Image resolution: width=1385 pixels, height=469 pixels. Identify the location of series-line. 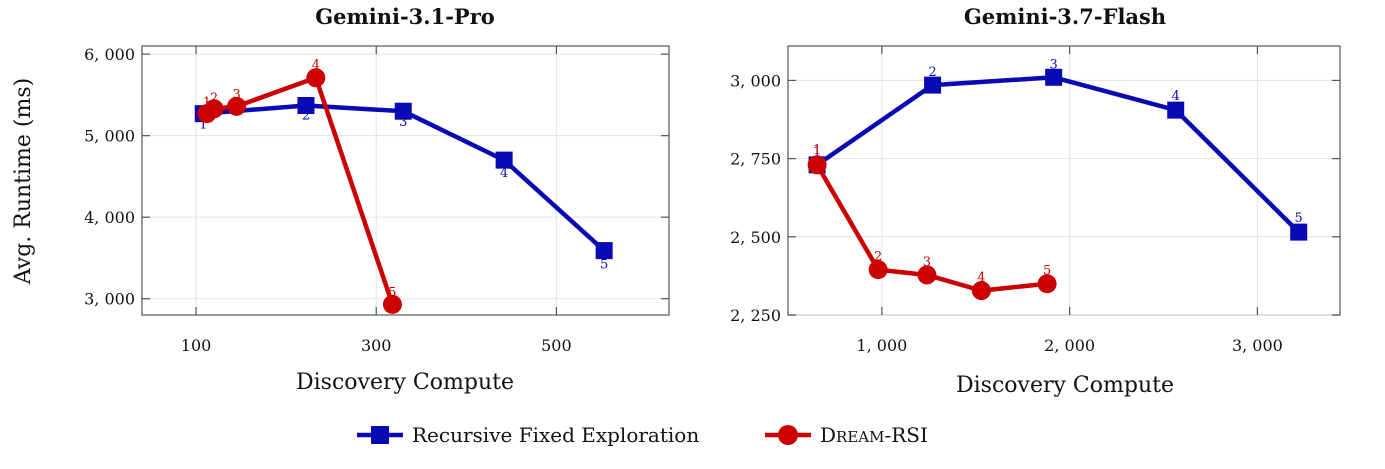
(1058, 154).